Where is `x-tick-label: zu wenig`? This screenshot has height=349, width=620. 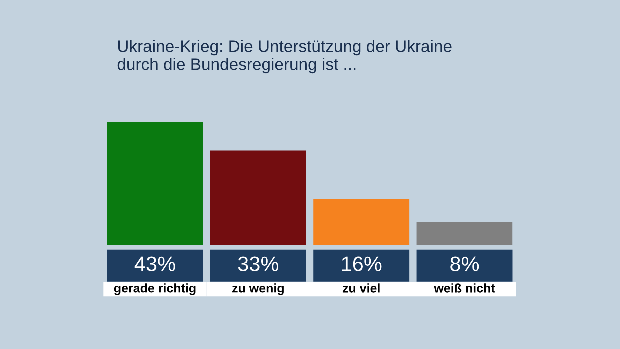 x-tick-label: zu wenig is located at coordinates (258, 290).